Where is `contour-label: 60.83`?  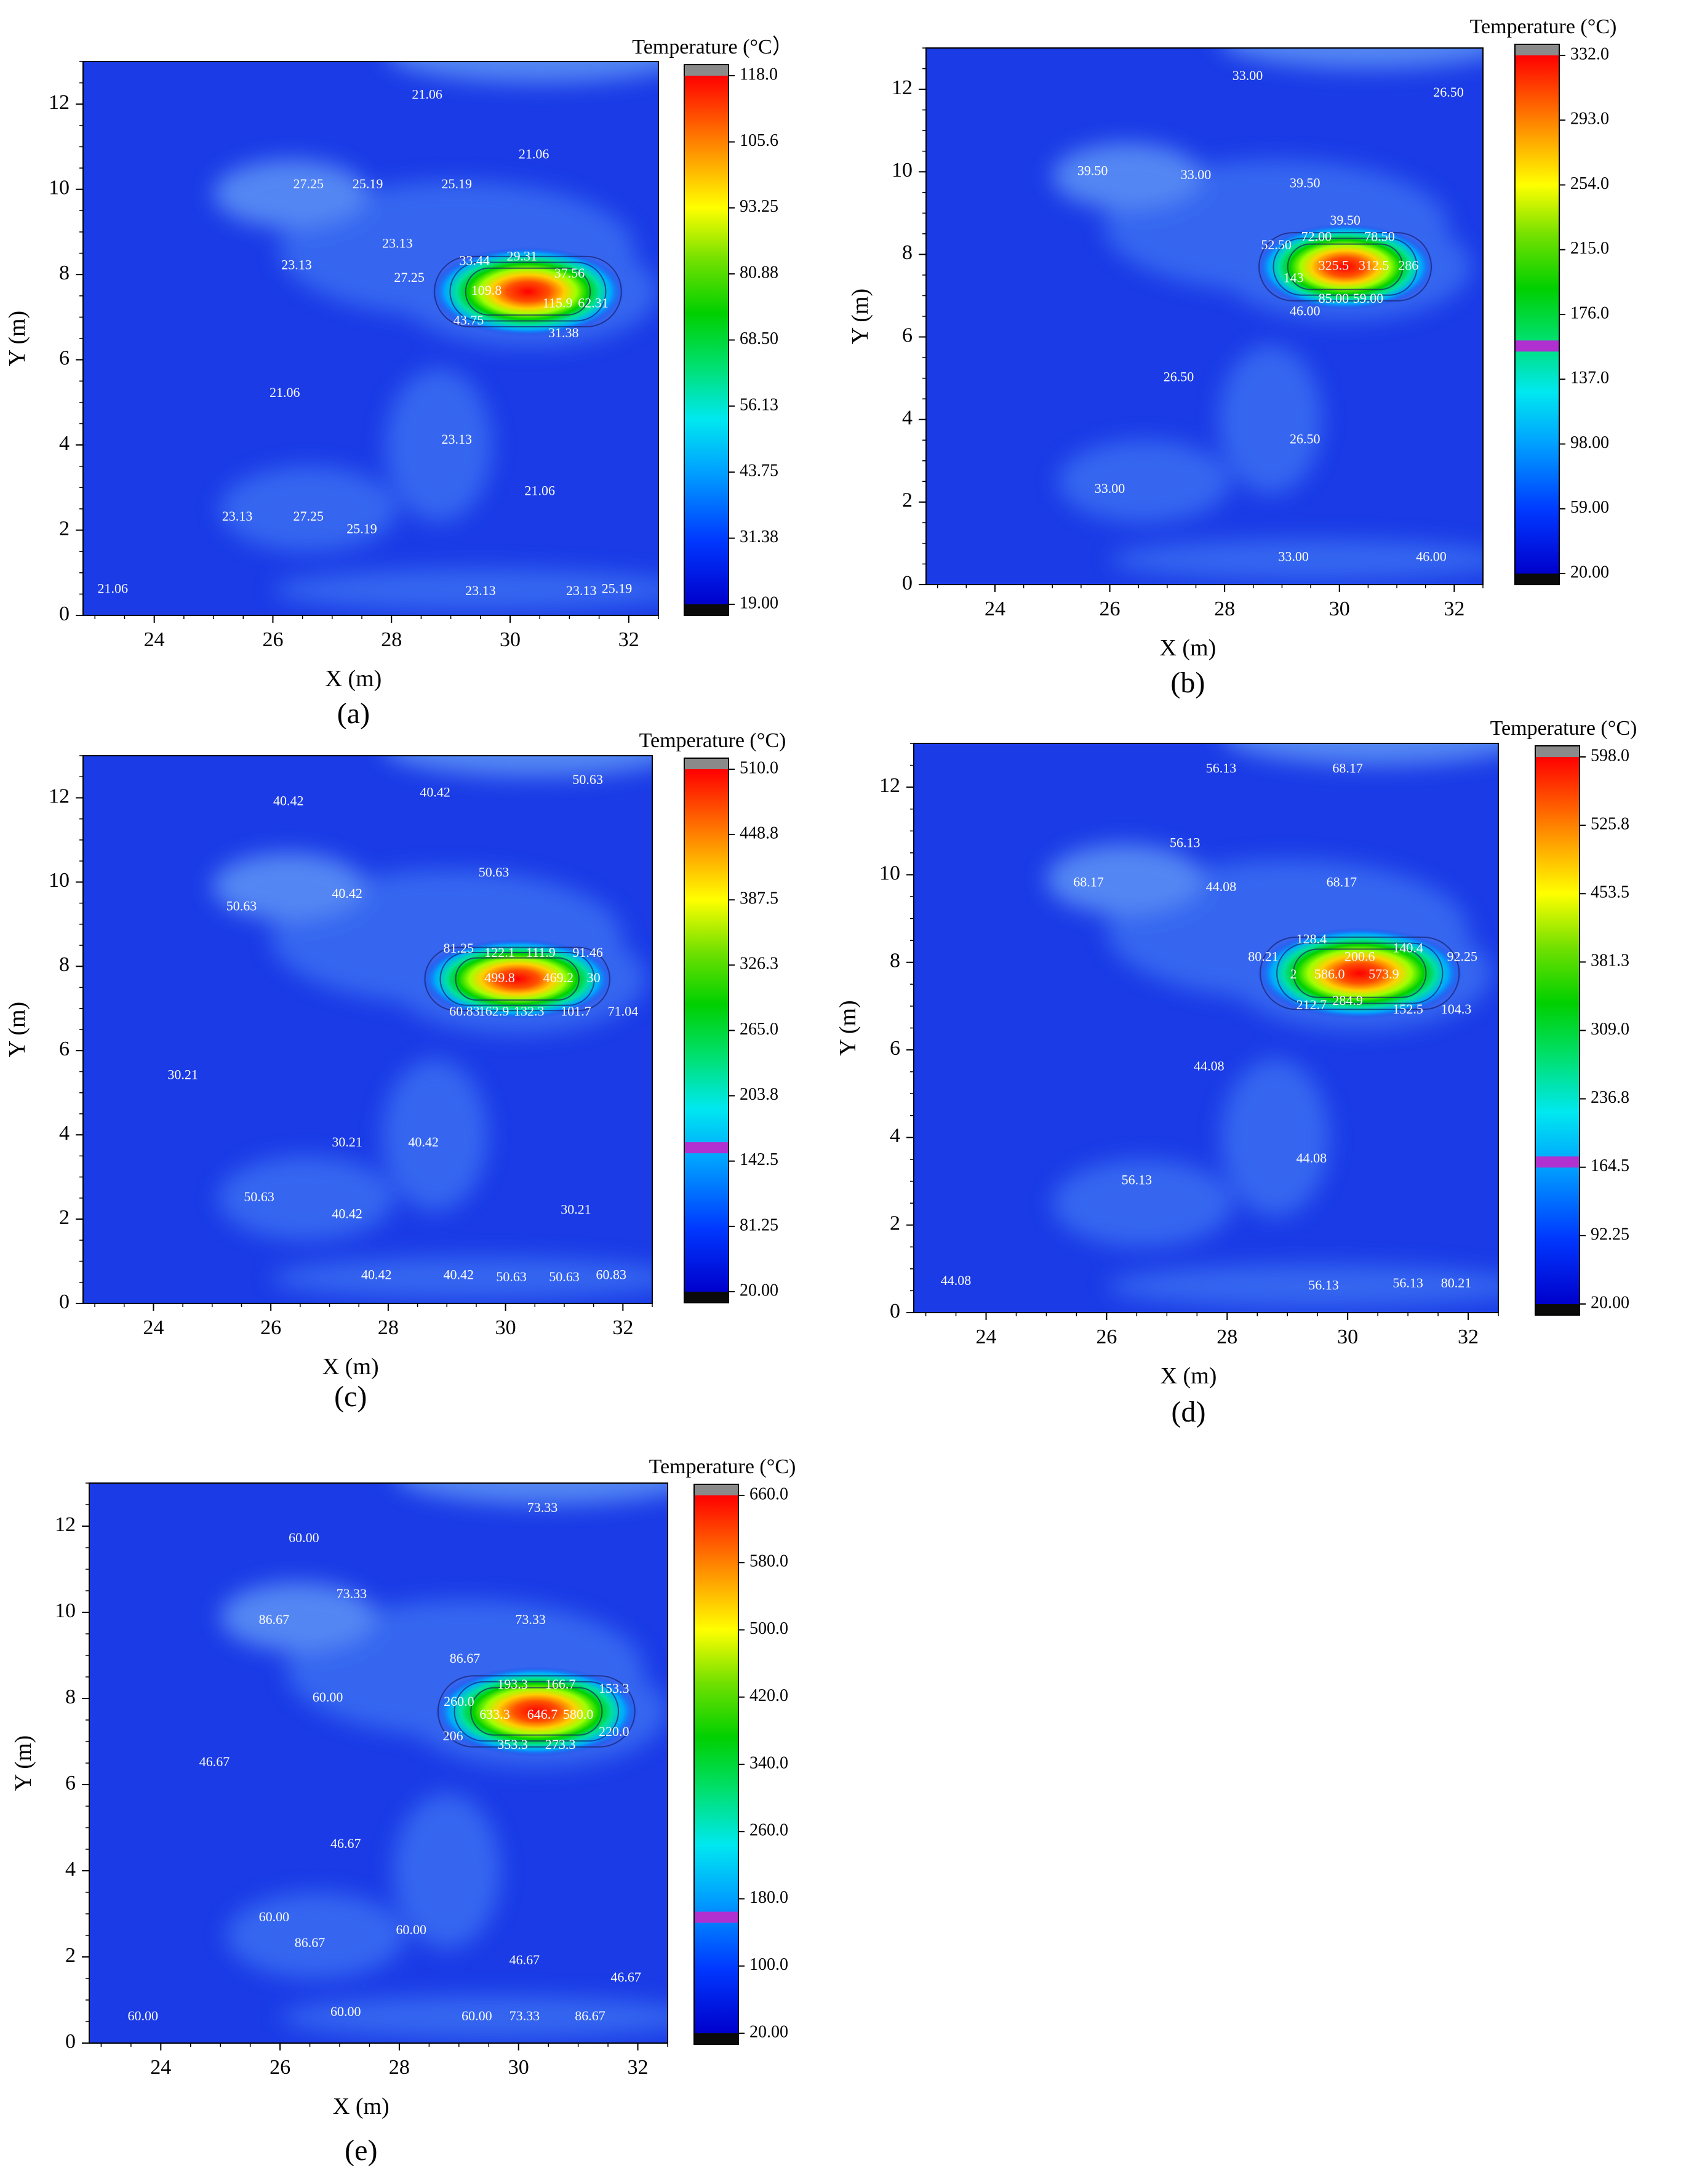 contour-label: 60.83 is located at coordinates (465, 1011).